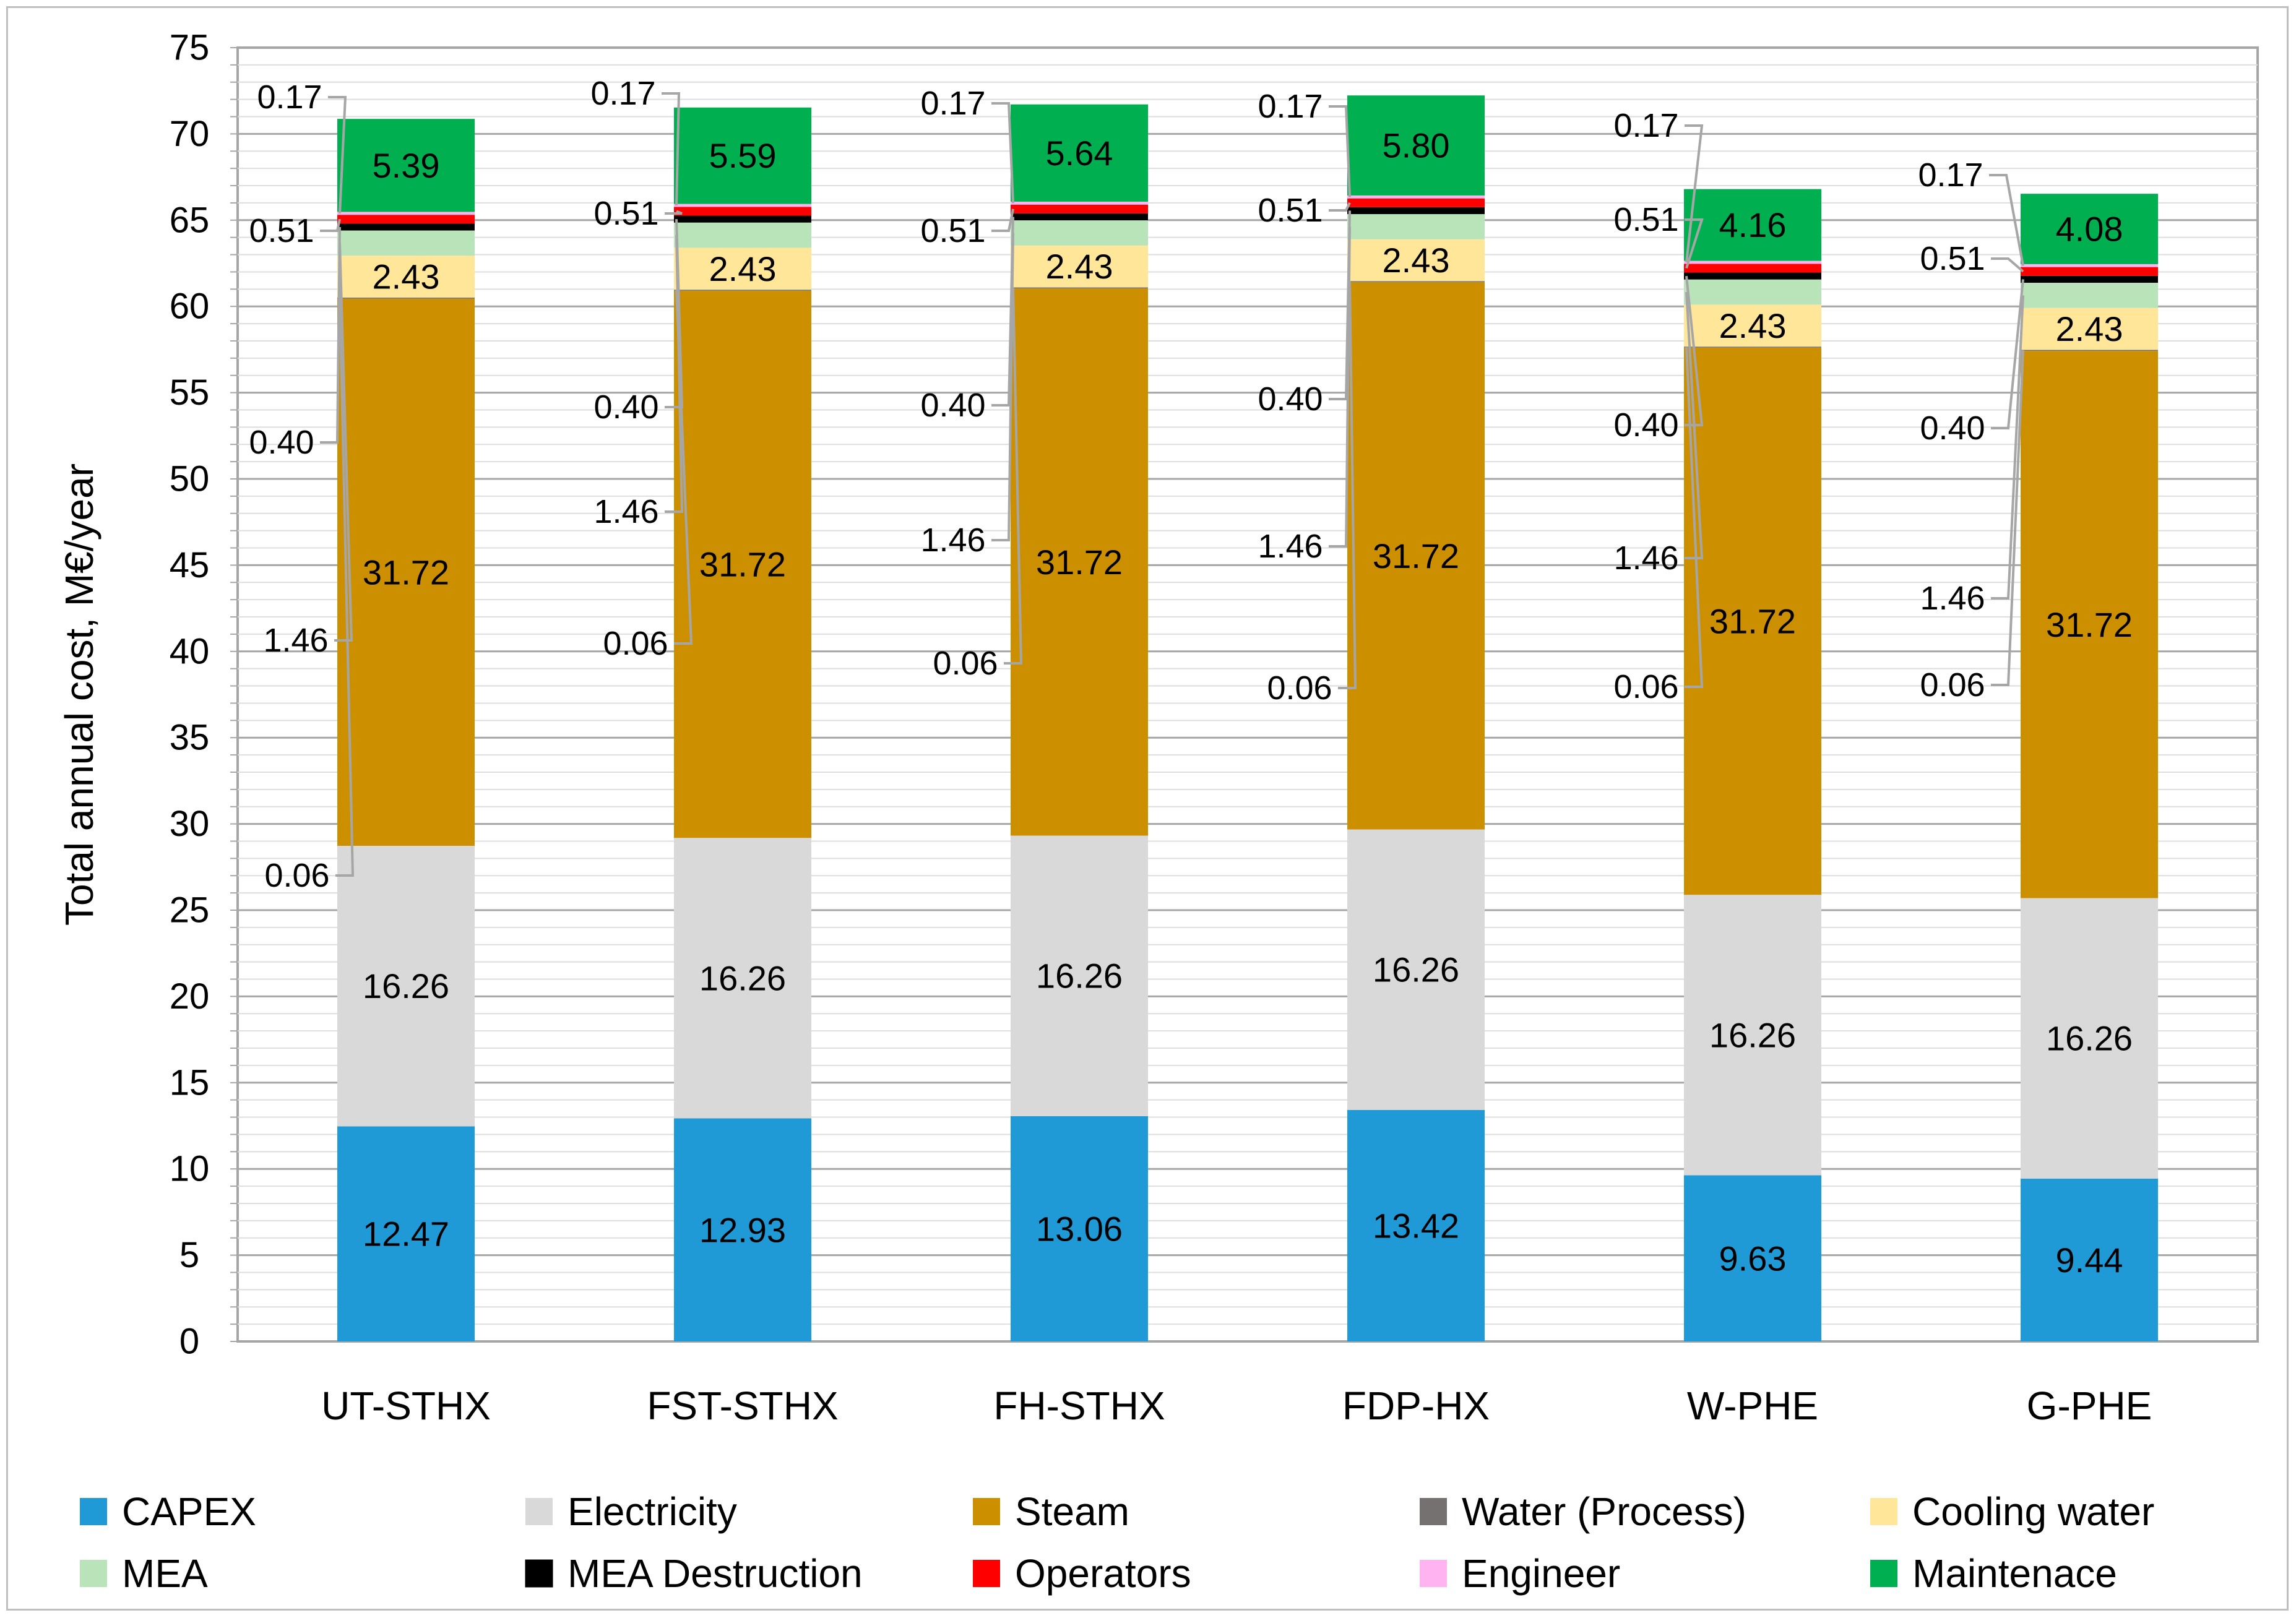  I want to click on data-label-maintenace: 5.59, so click(743, 155).